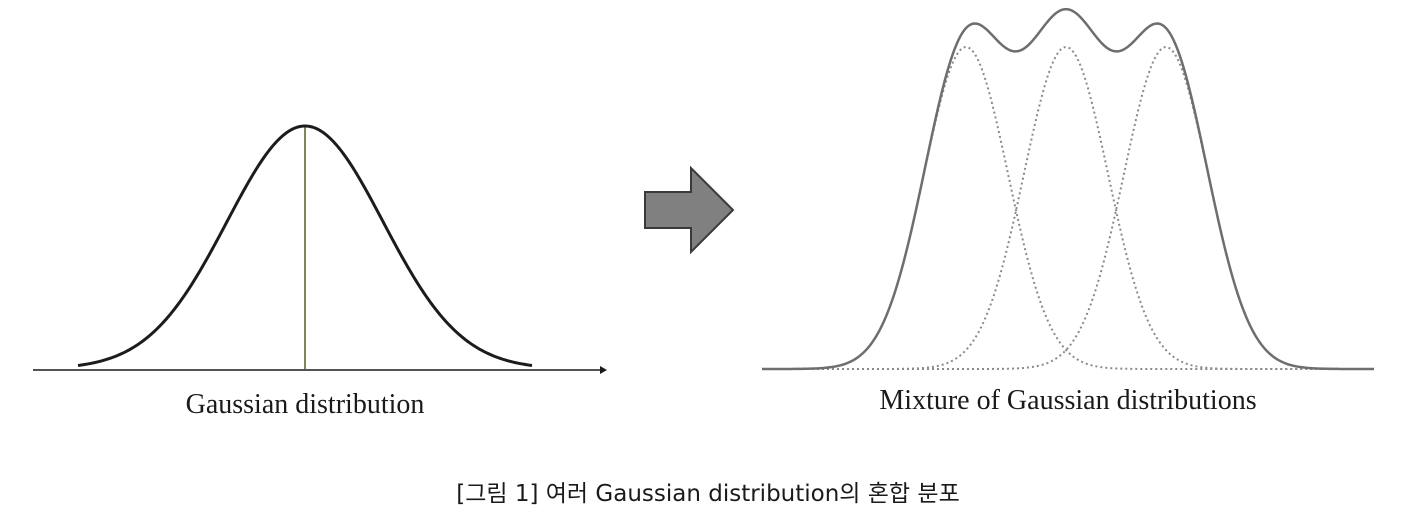 The width and height of the screenshot is (1416, 530). I want to click on mixture-label: Mixture of Gaussian distributions, so click(1067, 400).